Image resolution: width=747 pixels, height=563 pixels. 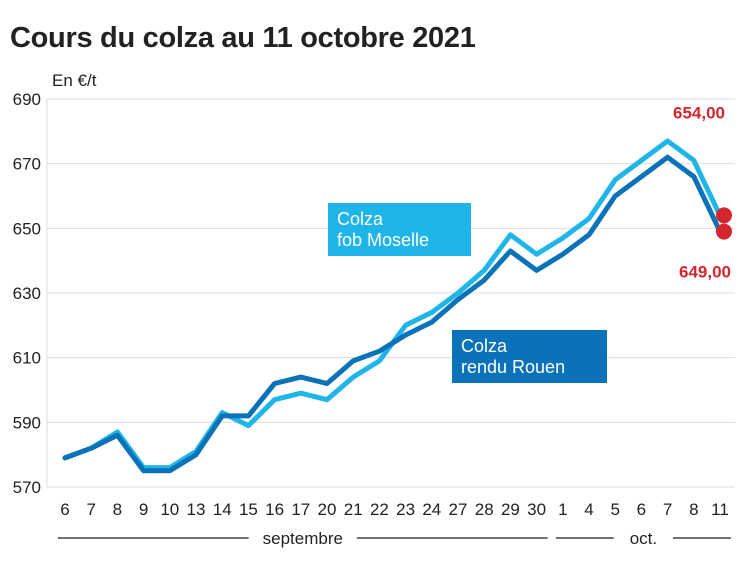 I want to click on x-tick-label: 11, so click(x=720, y=509).